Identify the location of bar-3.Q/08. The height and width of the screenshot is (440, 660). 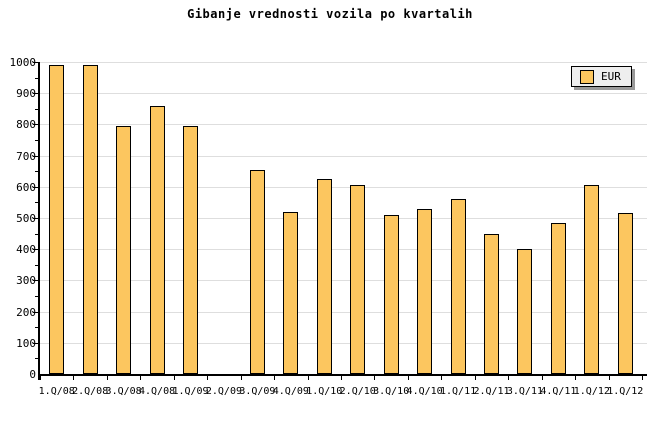
(124, 249).